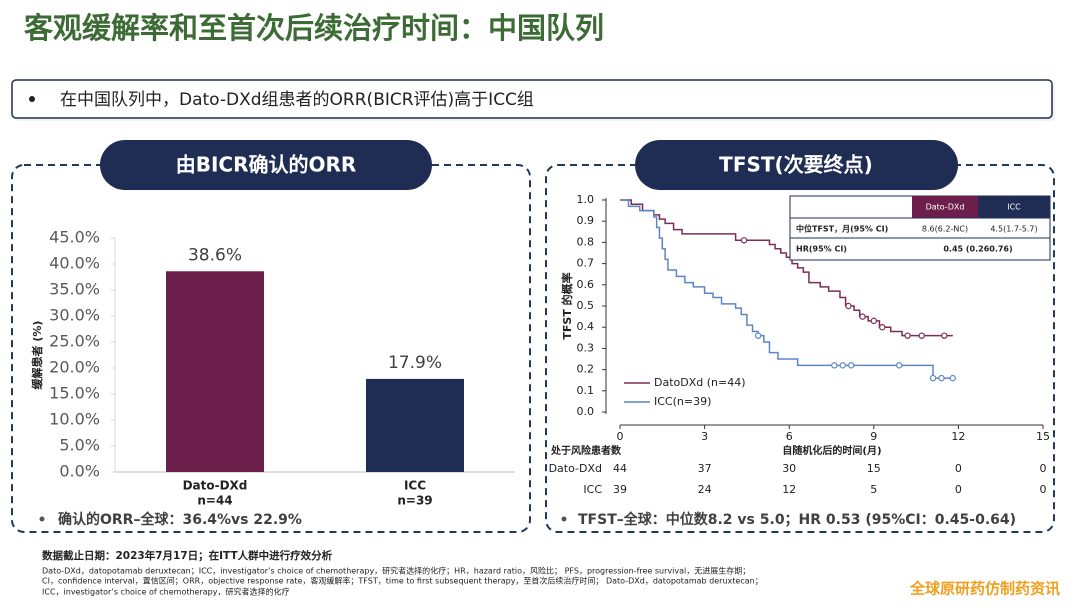 This screenshot has width=1080, height=607. I want to click on y-tick-label: 30.0%, so click(74, 315).